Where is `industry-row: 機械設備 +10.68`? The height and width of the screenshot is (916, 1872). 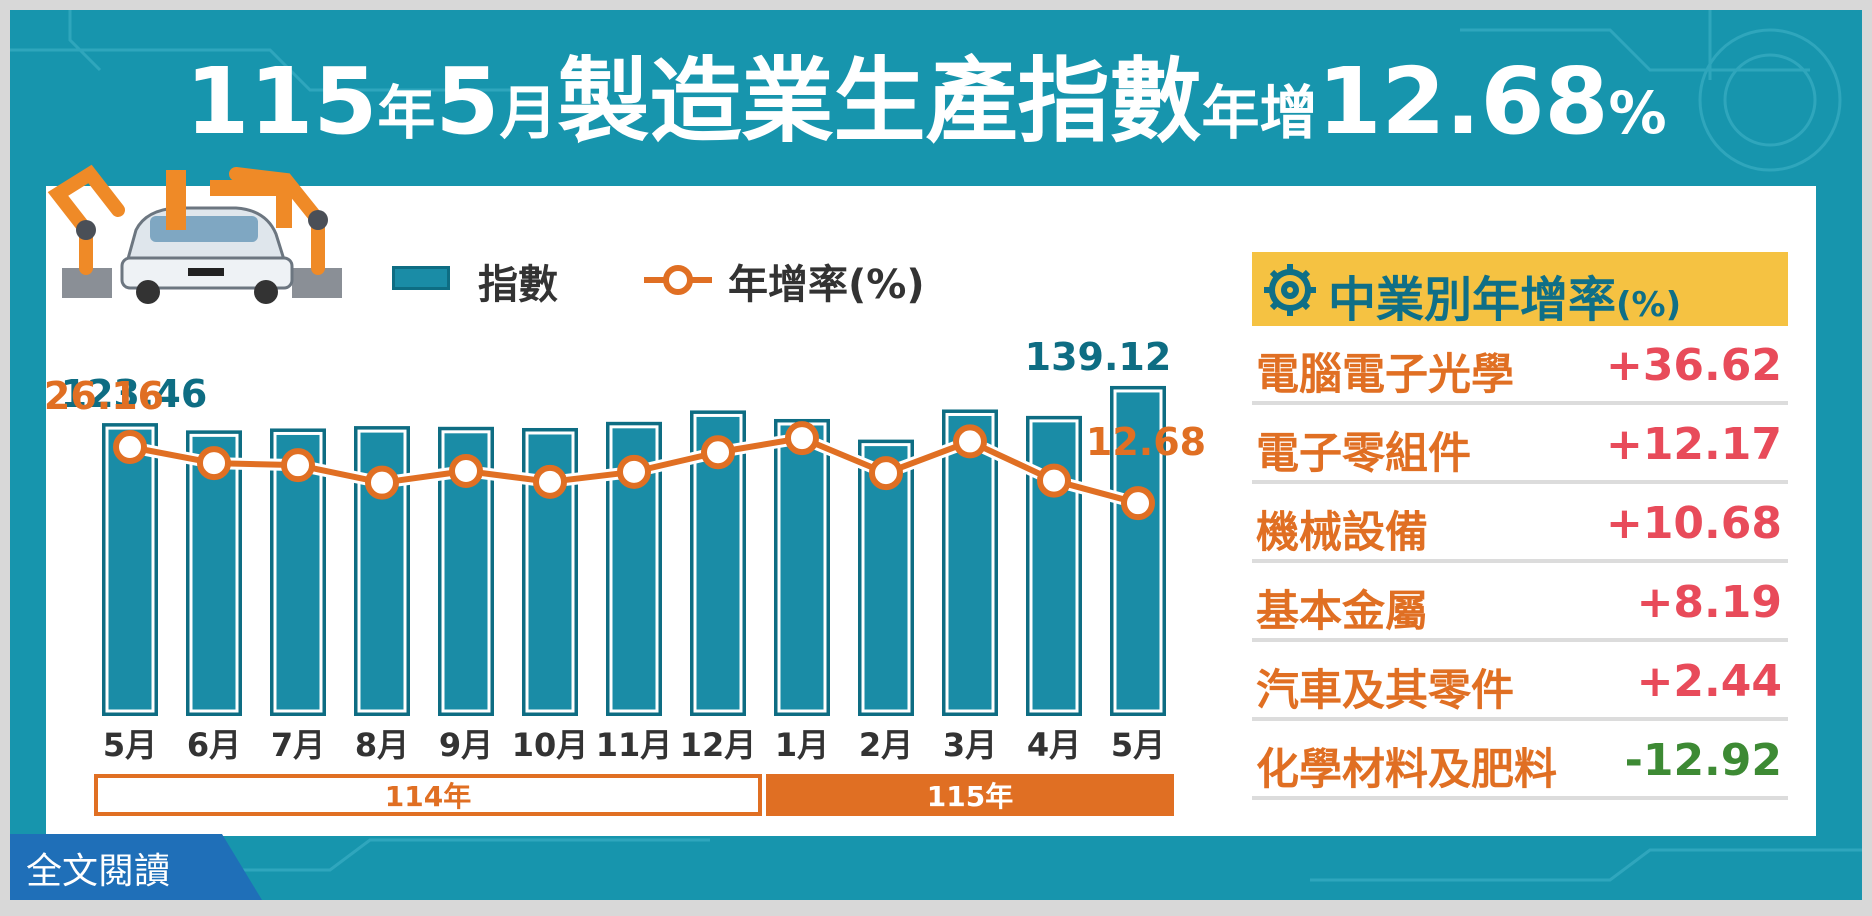 industry-row: 機械設備 +10.68 is located at coordinates (1520, 523).